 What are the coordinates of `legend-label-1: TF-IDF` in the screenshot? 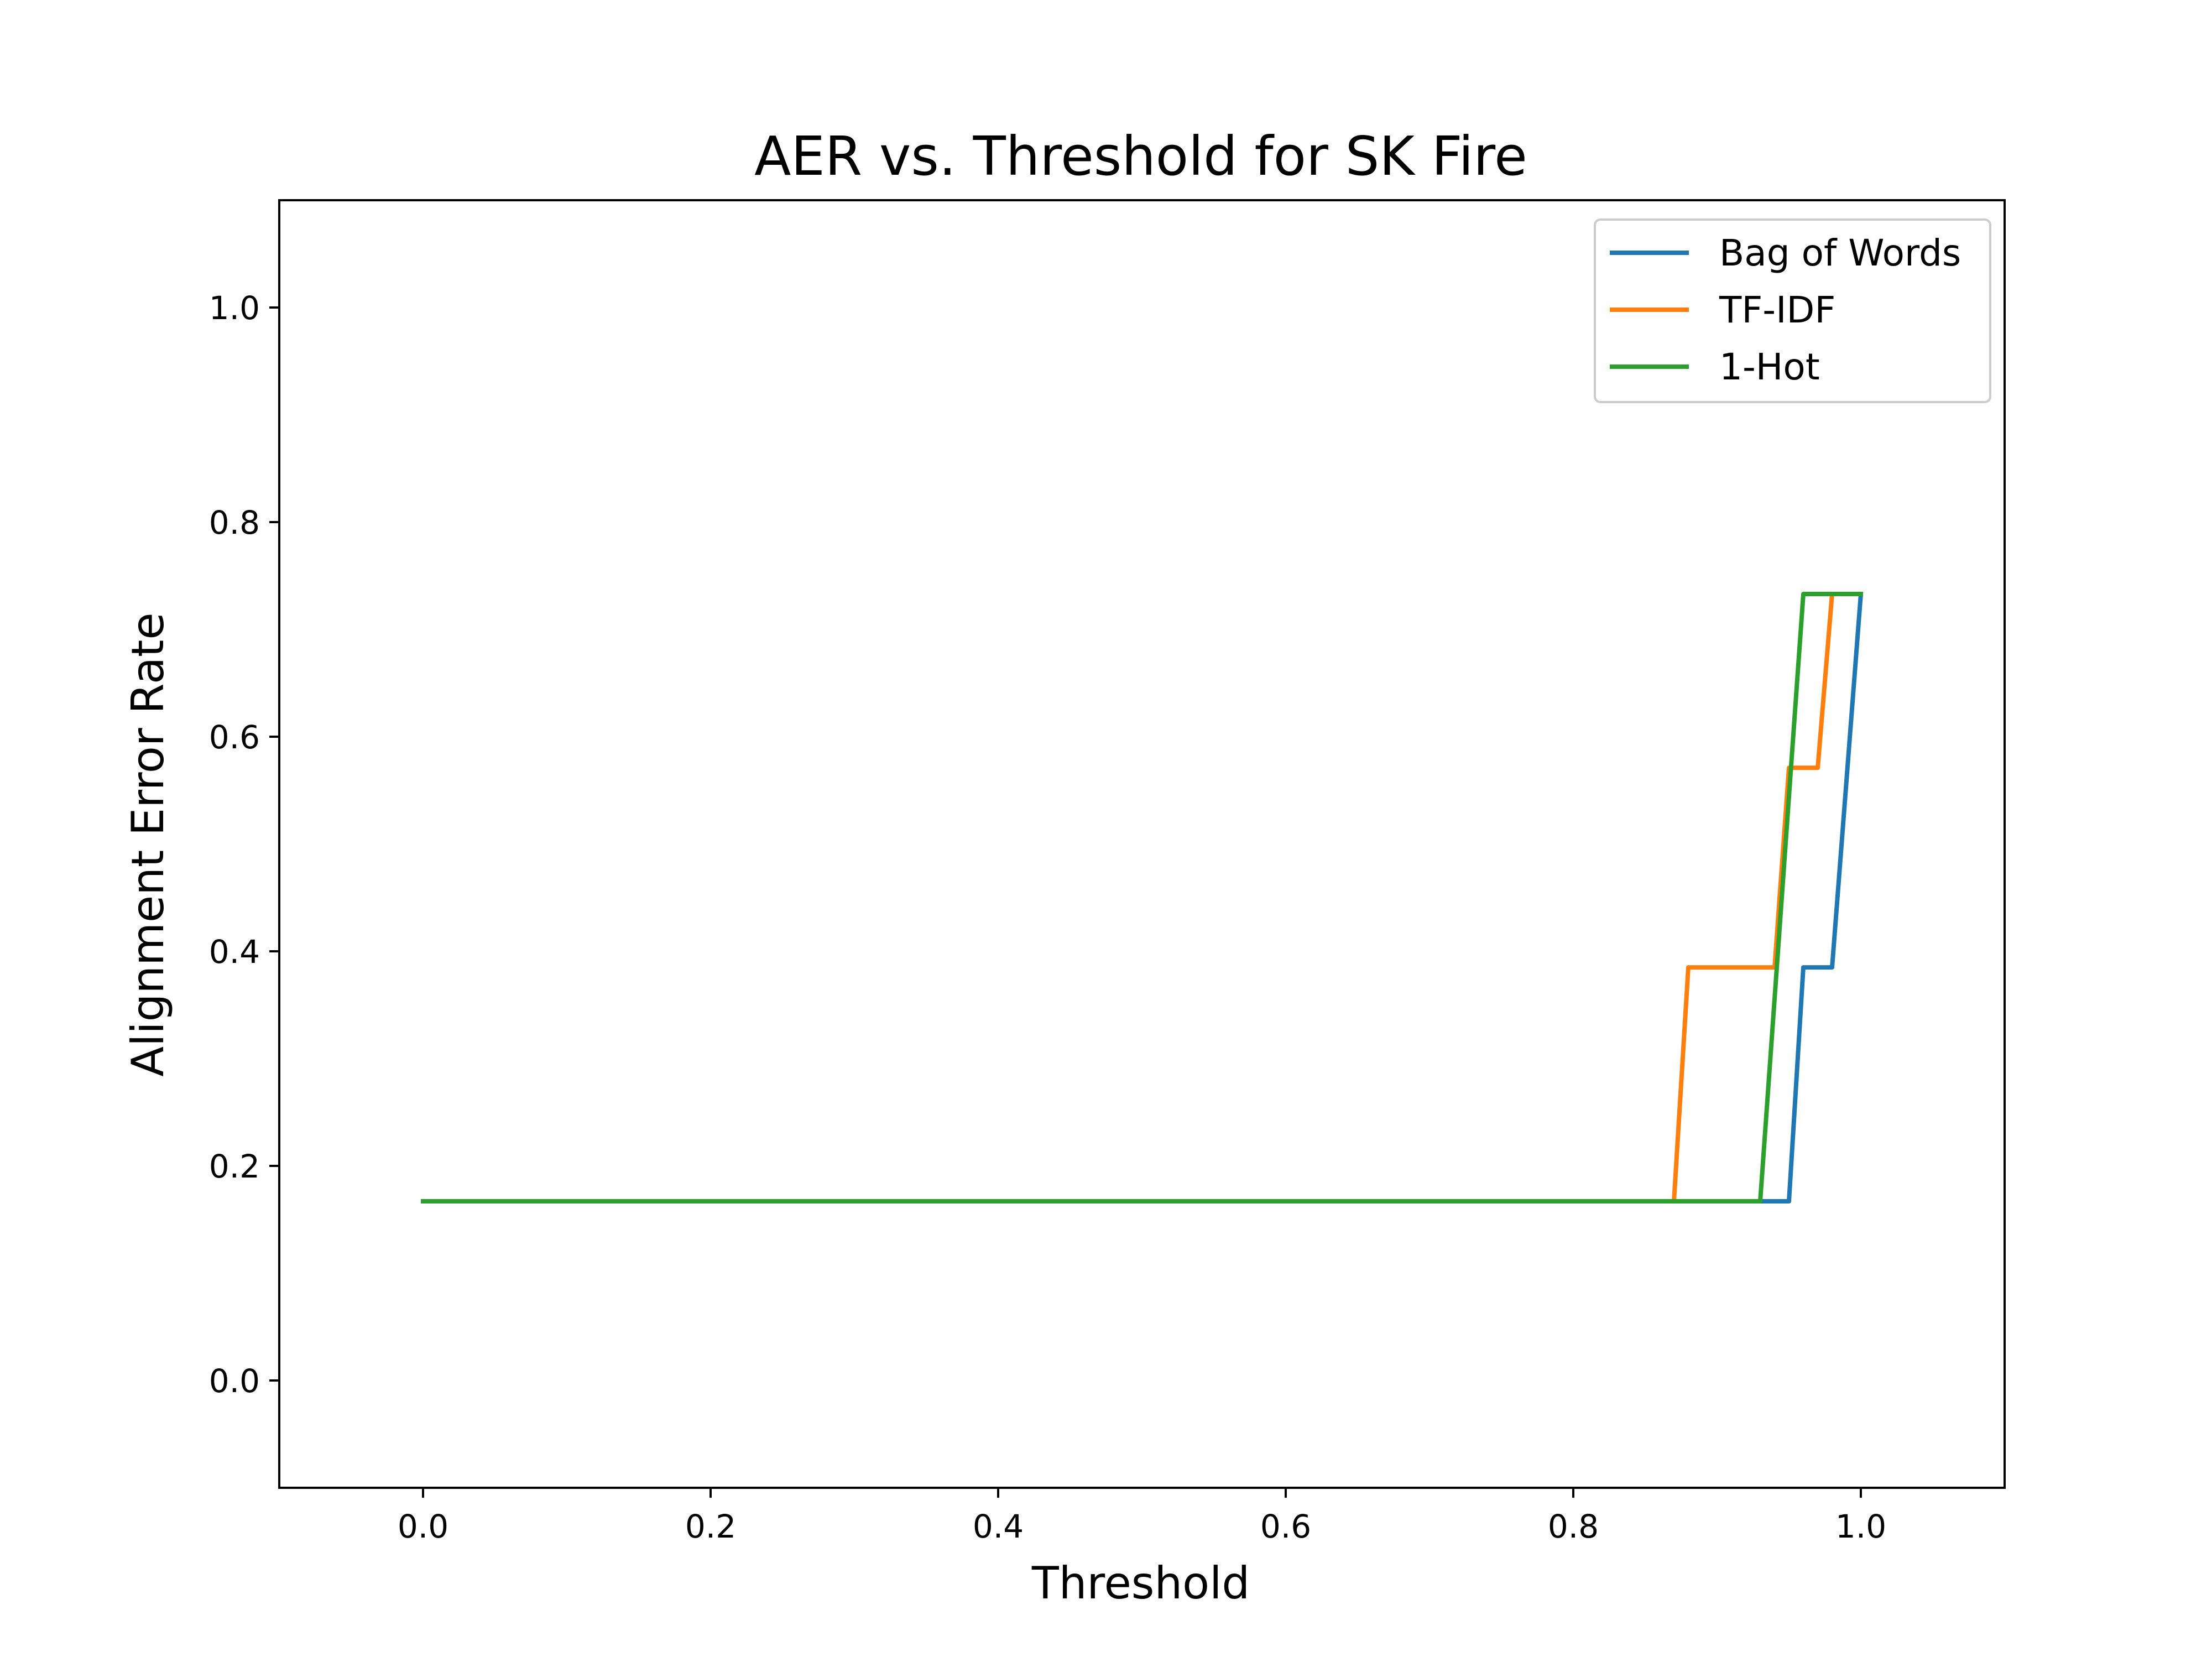 It's located at (1777, 310).